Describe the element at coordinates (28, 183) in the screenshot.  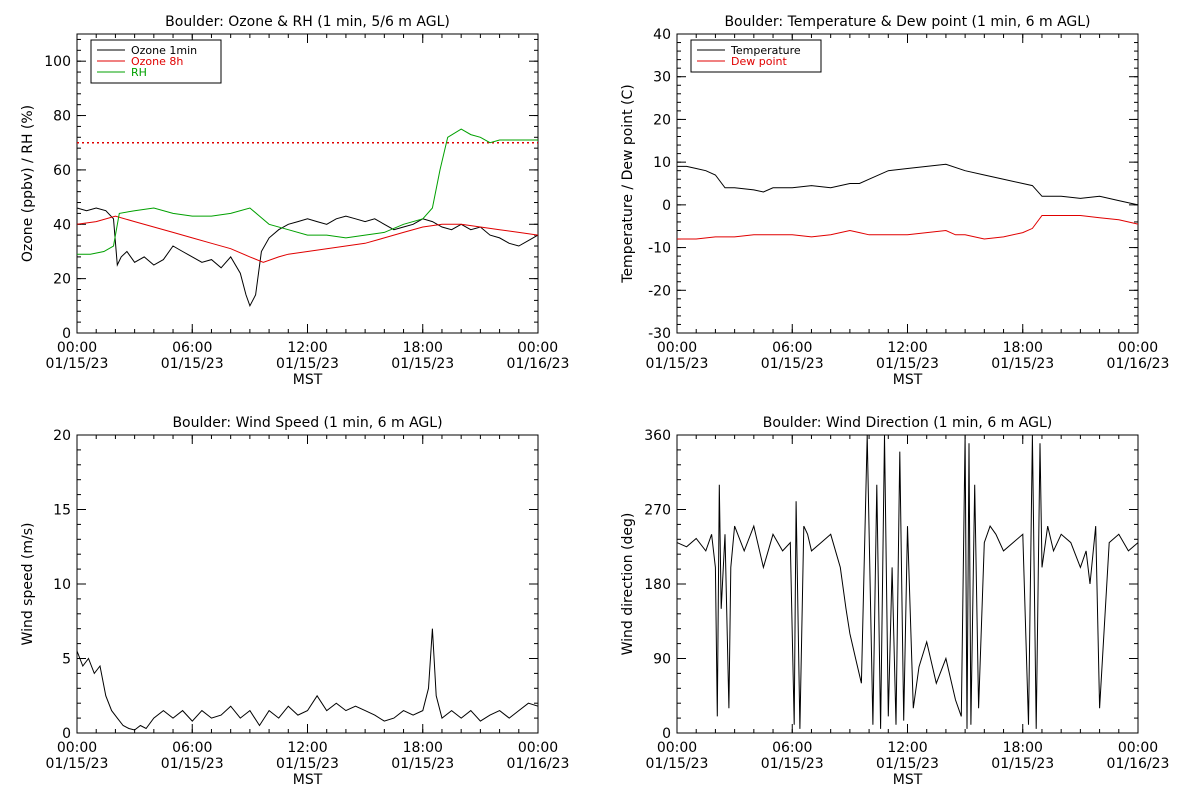
I see `y-axis-label: Ozone (ppbv) / RH (%)` at that location.